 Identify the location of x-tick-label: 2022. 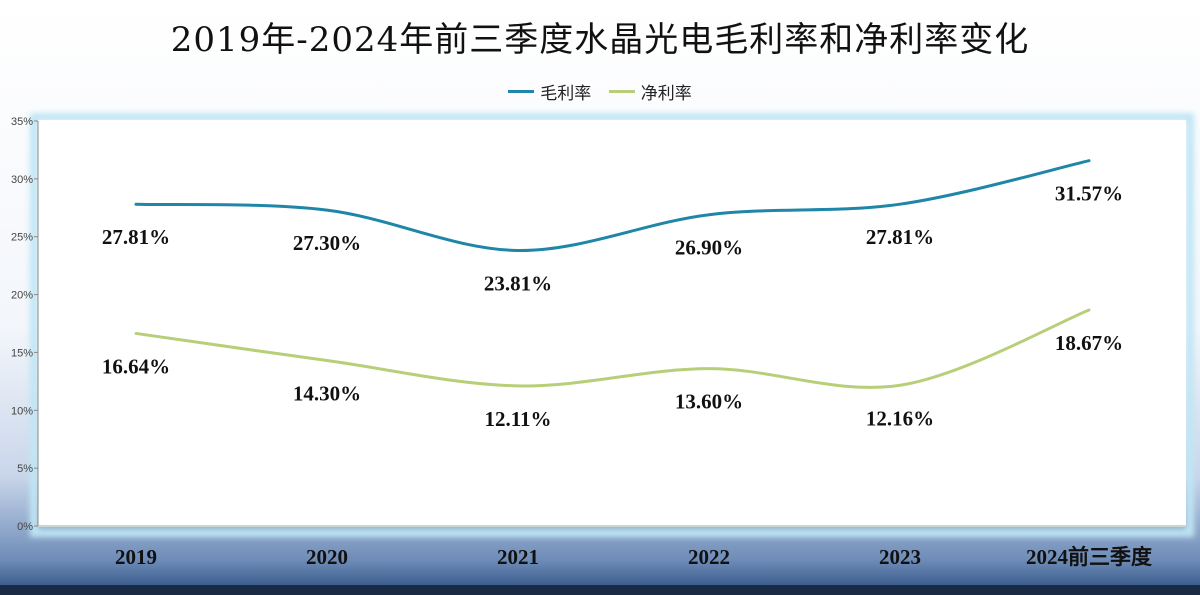
(709, 557).